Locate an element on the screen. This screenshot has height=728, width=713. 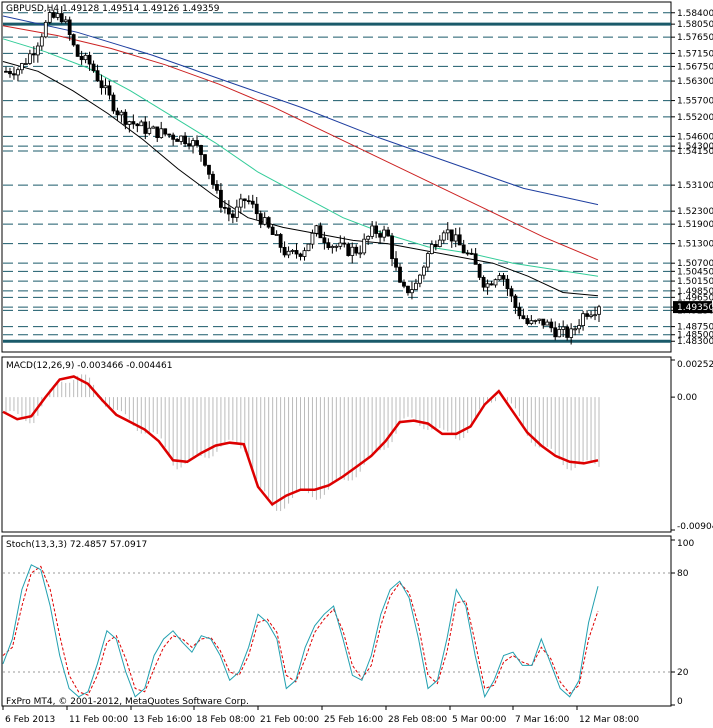
time-label: 7 Mar 16:00 is located at coordinates (542, 720).